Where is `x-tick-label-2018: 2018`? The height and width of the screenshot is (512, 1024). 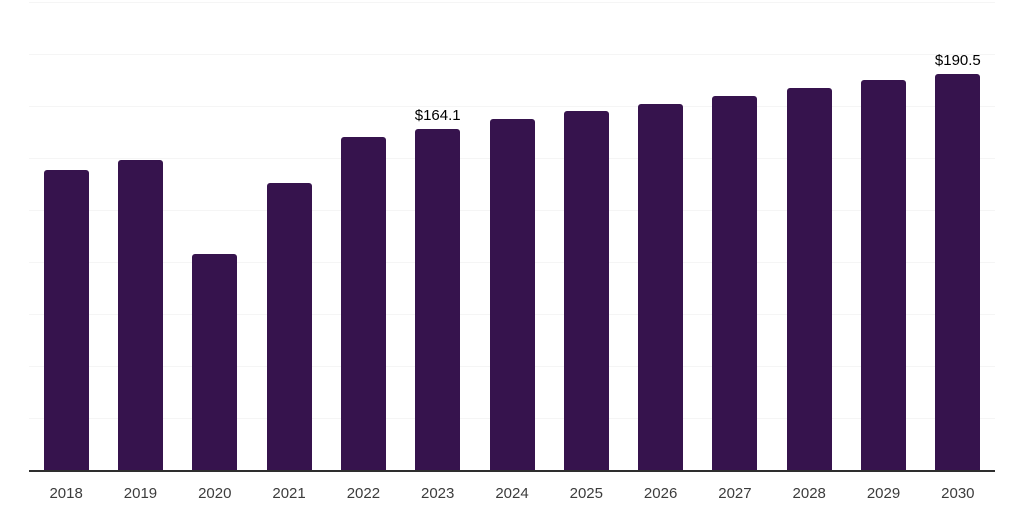
x-tick-label-2018: 2018 is located at coordinates (66, 493).